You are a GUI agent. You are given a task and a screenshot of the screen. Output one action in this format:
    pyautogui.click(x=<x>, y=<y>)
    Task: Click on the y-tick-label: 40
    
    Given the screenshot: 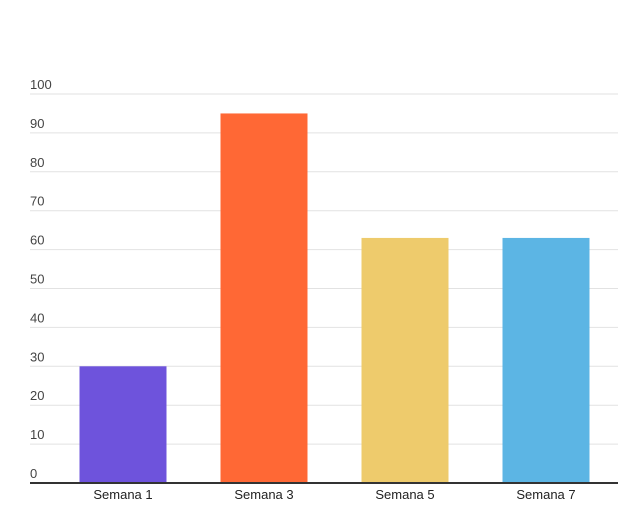 What is the action you would take?
    pyautogui.click(x=37, y=317)
    